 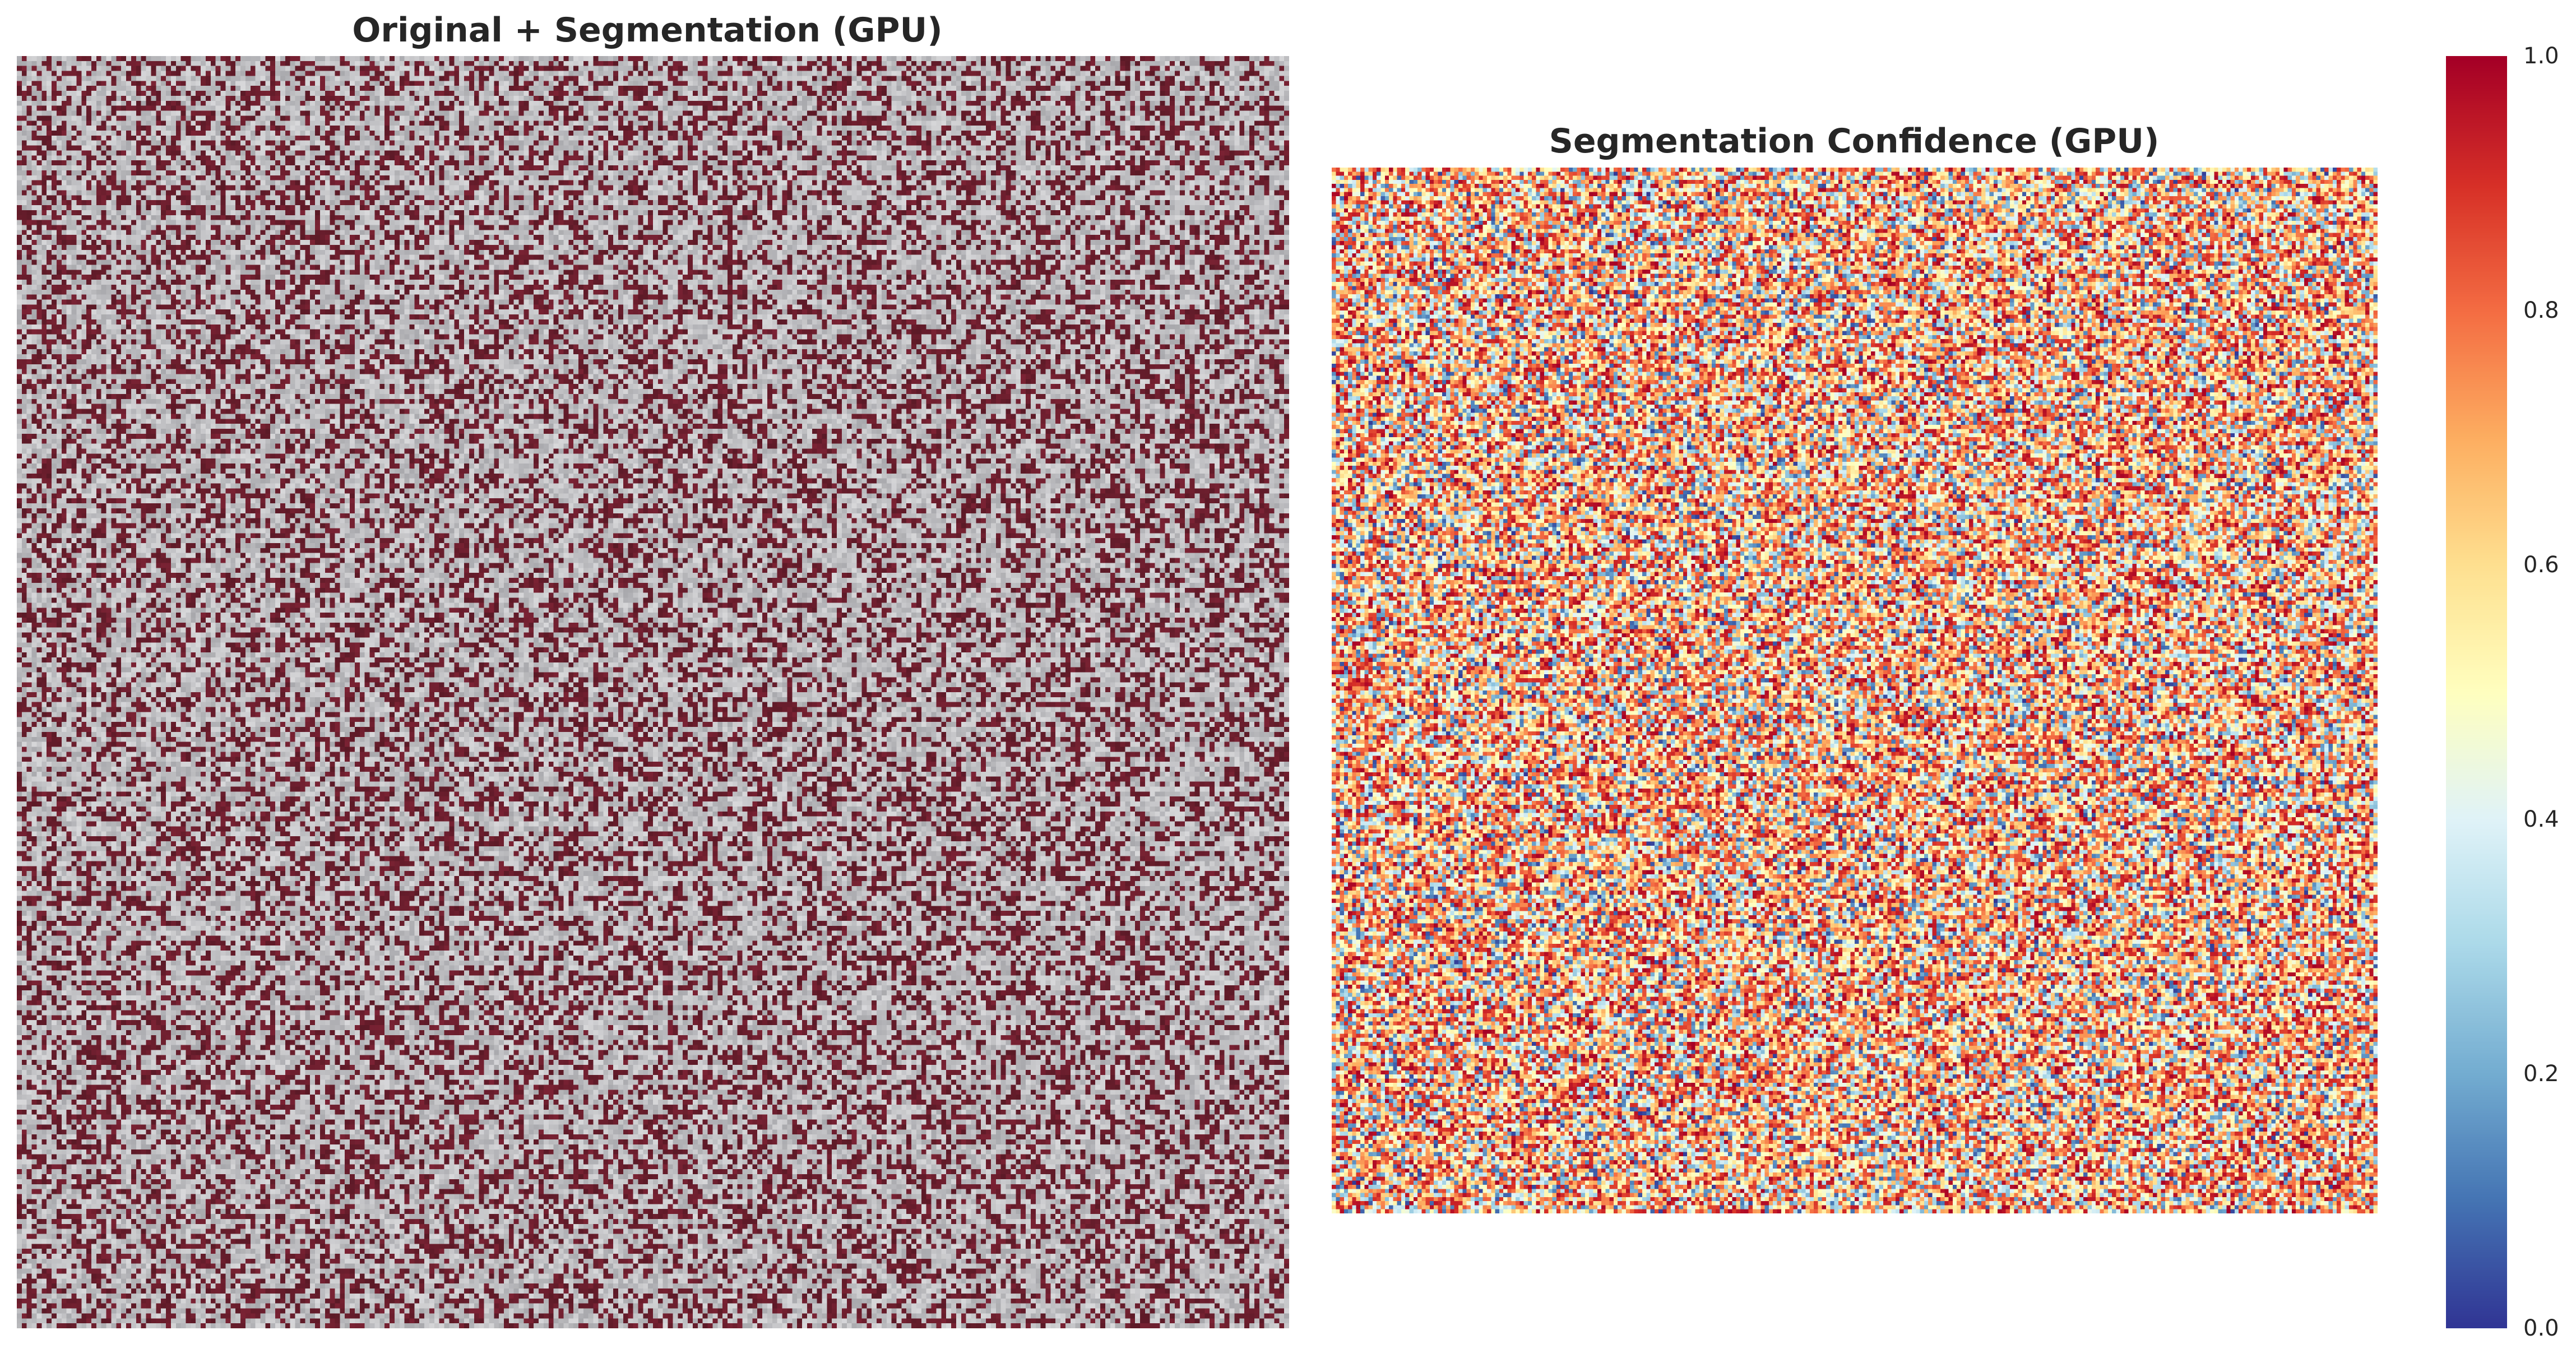 What do you see at coordinates (2541, 56) in the screenshot?
I see `colorbar-tick-label: 1.0` at bounding box center [2541, 56].